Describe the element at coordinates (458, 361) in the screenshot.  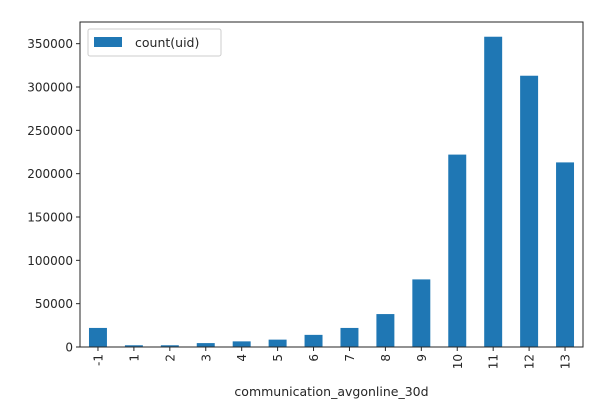
I see `x-tick-label: 10` at that location.